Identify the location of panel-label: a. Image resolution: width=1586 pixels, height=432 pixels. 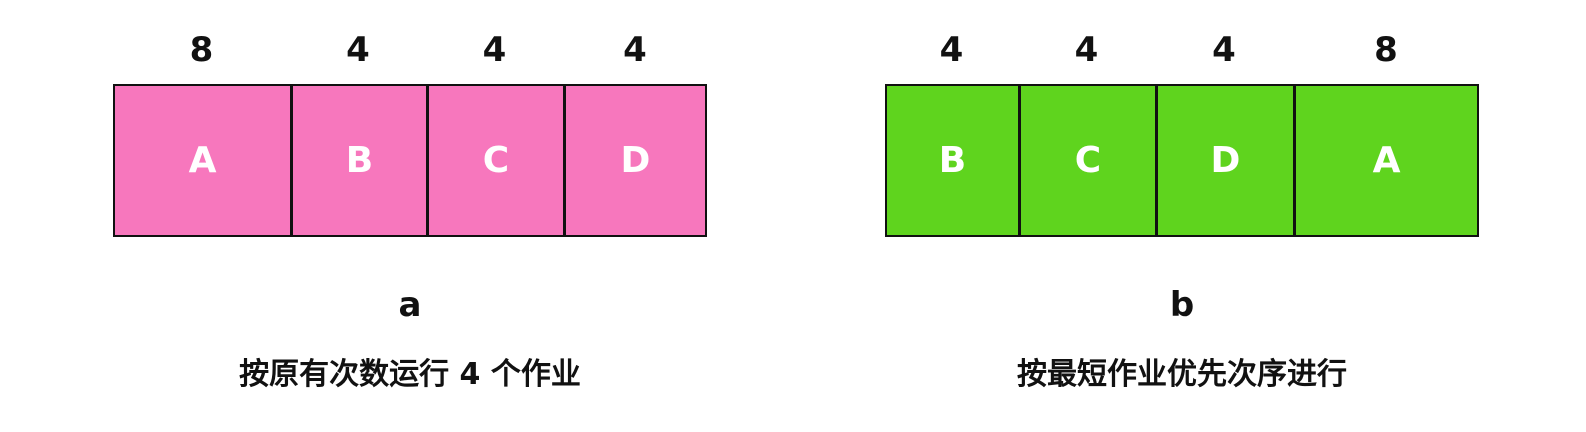
(410, 305).